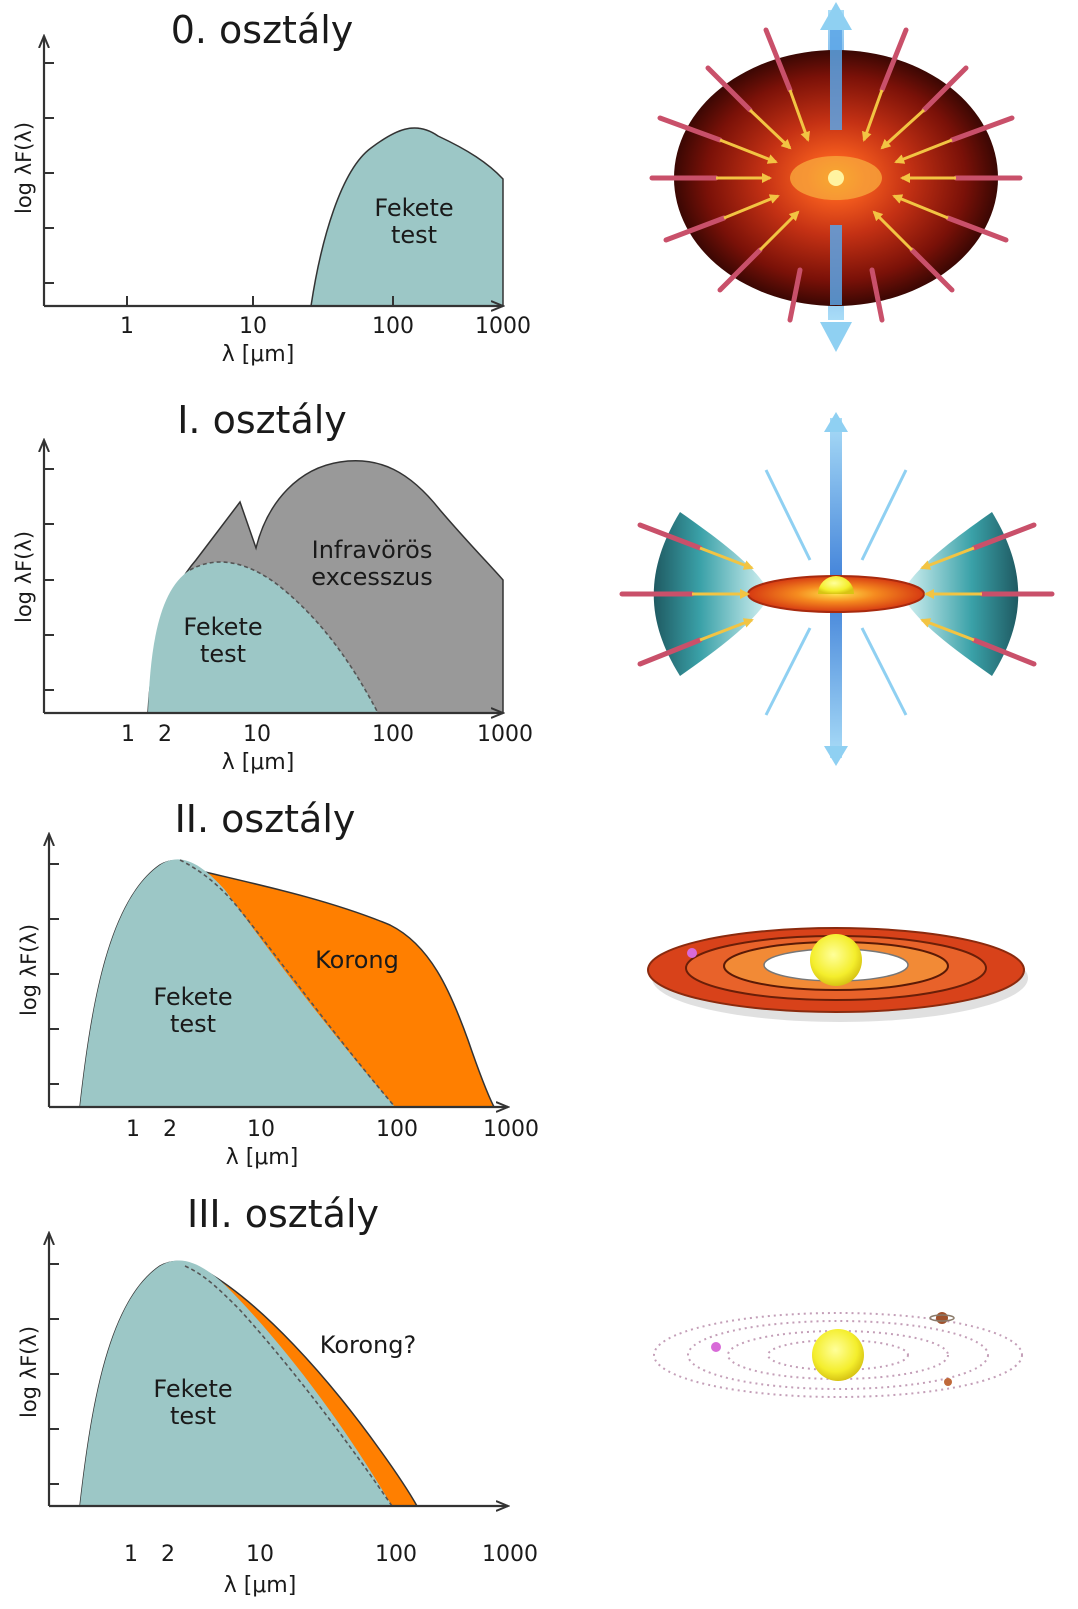 The height and width of the screenshot is (1609, 1078). I want to click on region-label-excess-line2: excesszus, so click(371, 577).